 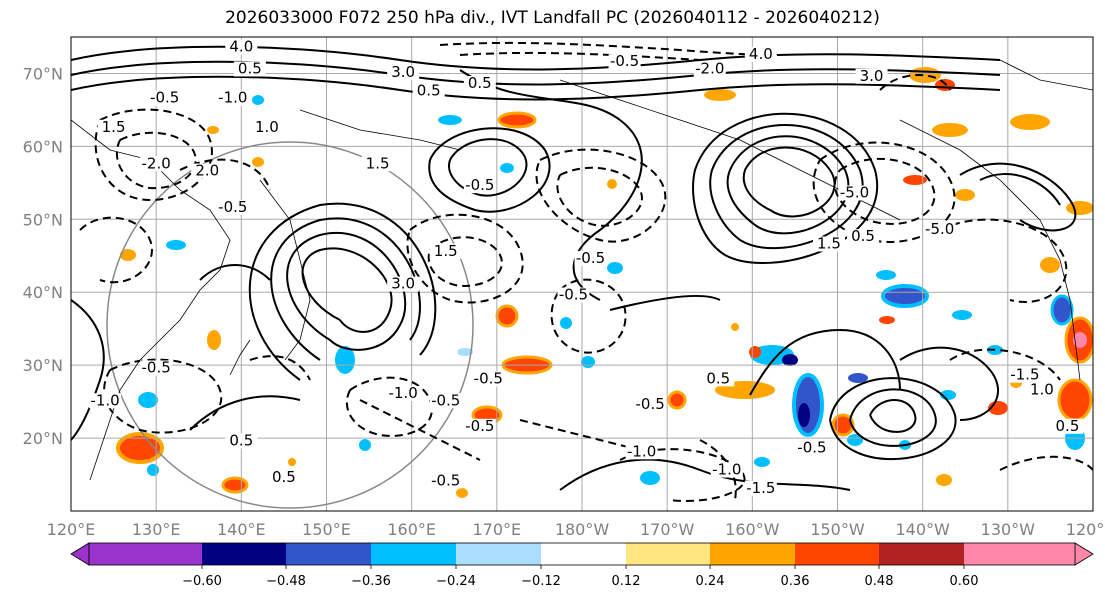 I want to click on colorbar-tick-label: −0.12, so click(x=541, y=581).